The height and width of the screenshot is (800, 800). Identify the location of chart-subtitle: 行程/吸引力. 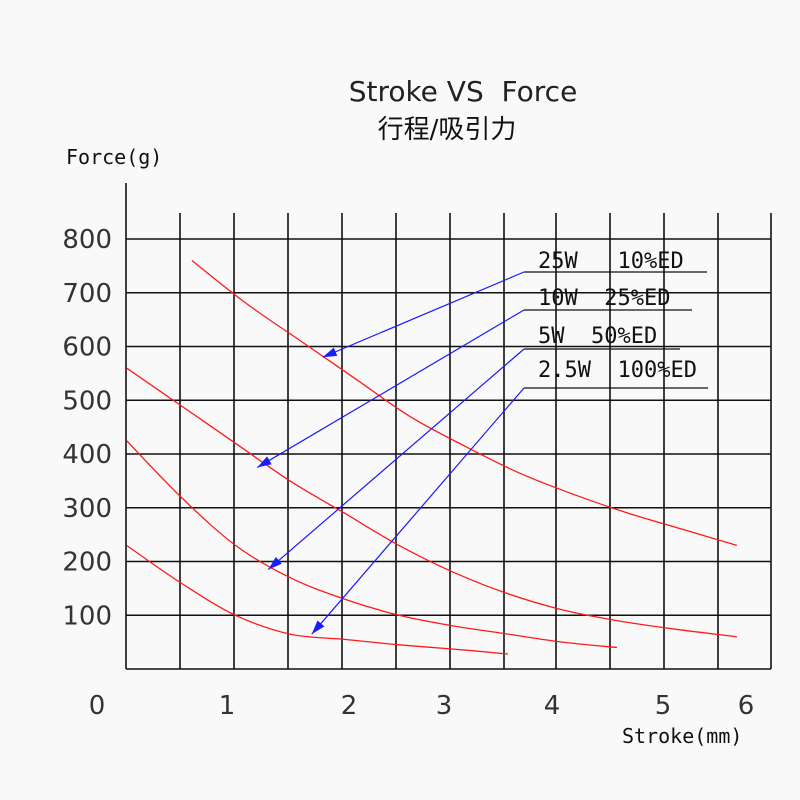
(447, 130).